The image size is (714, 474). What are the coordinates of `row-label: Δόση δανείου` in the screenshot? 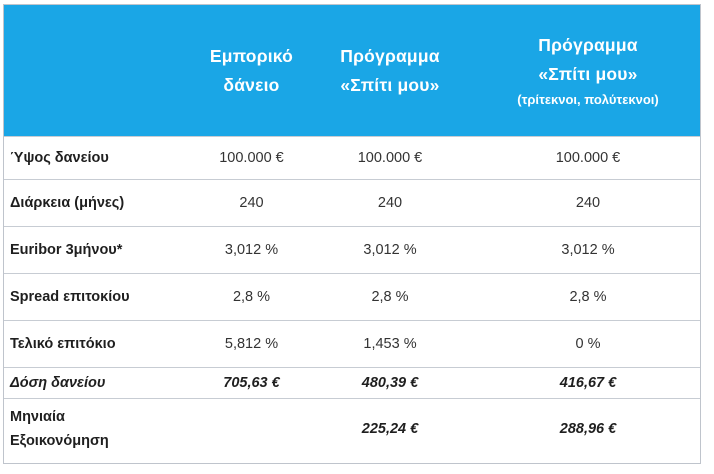 It's located at (101, 383).